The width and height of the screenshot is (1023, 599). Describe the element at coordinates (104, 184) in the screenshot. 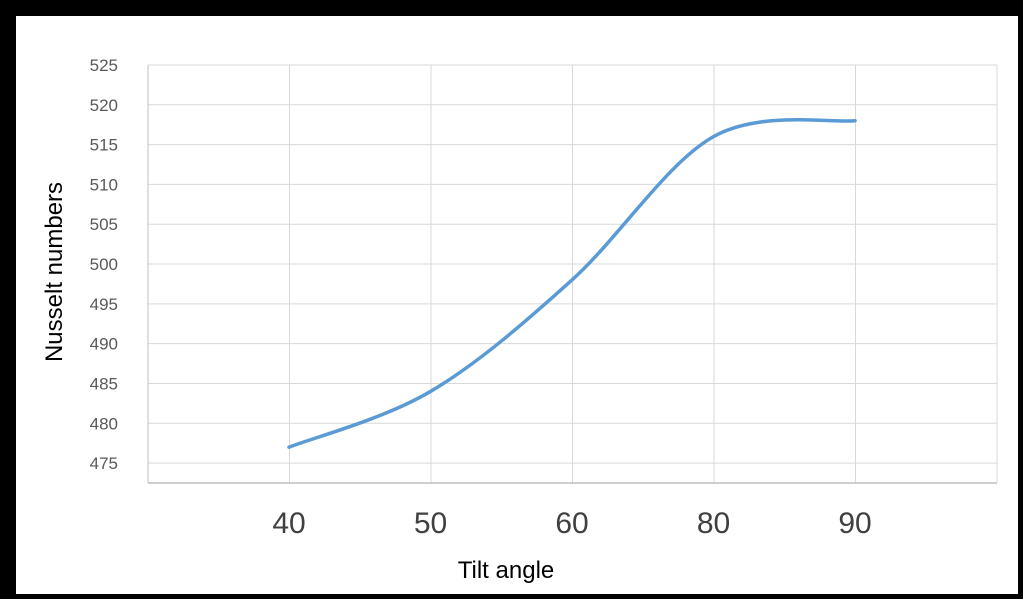

I see `y-tick-label: 510` at that location.